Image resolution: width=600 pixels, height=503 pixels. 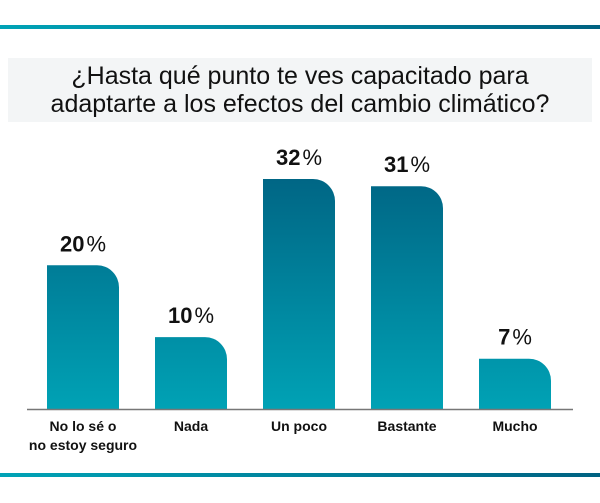 What do you see at coordinates (515, 337) in the screenshot?
I see `value-label-4: 7%` at bounding box center [515, 337].